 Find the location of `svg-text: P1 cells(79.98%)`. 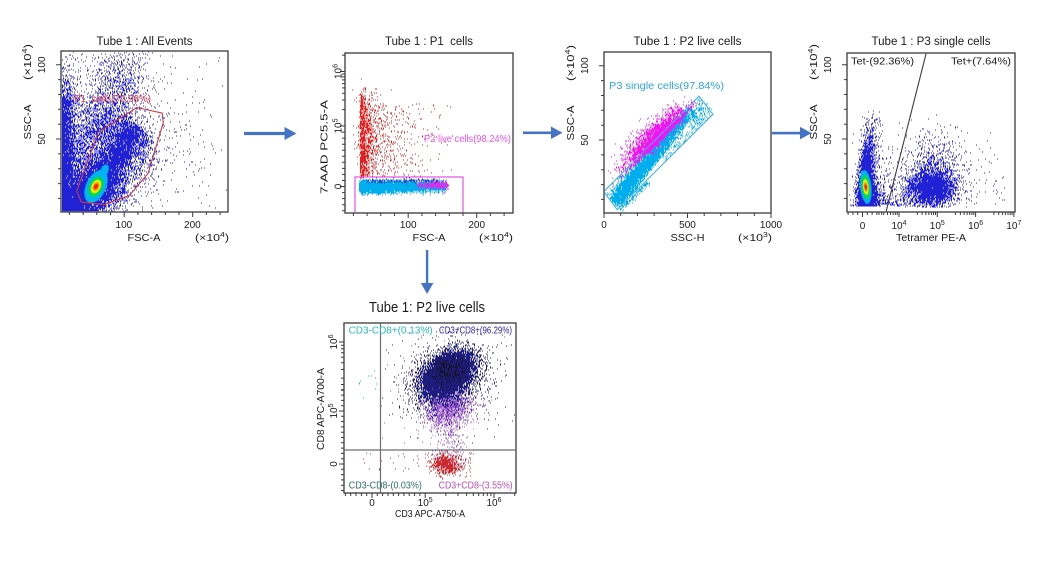

svg-text: P1 cells(79.98%) is located at coordinates (112, 99).